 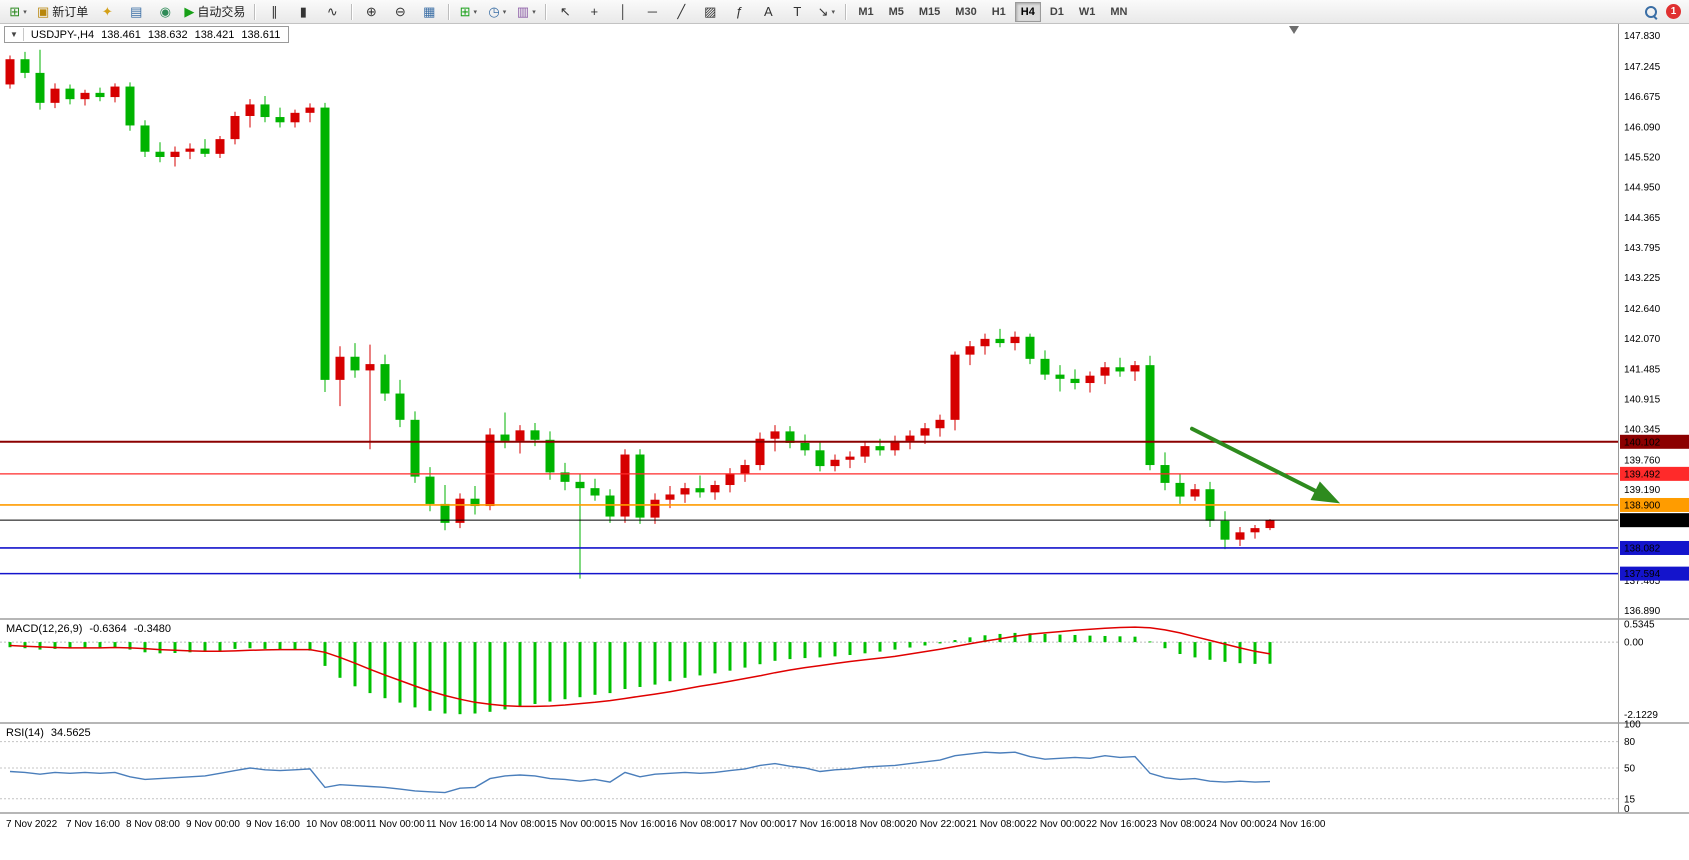 I want to click on zoom-in-icon: ⊕, so click(x=371, y=11).